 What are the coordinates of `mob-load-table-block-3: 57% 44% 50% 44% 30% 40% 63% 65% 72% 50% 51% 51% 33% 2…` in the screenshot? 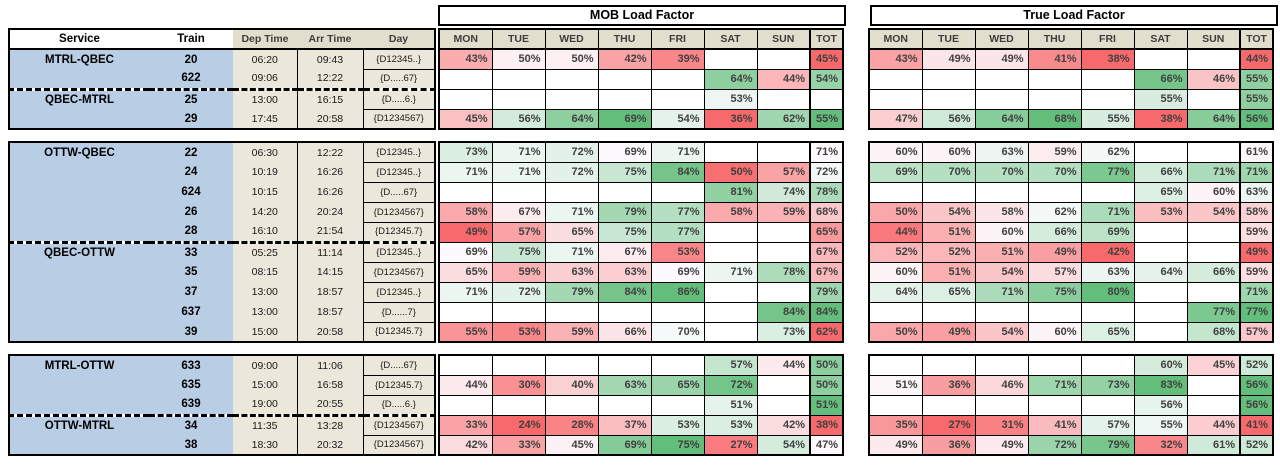 It's located at (641, 405).